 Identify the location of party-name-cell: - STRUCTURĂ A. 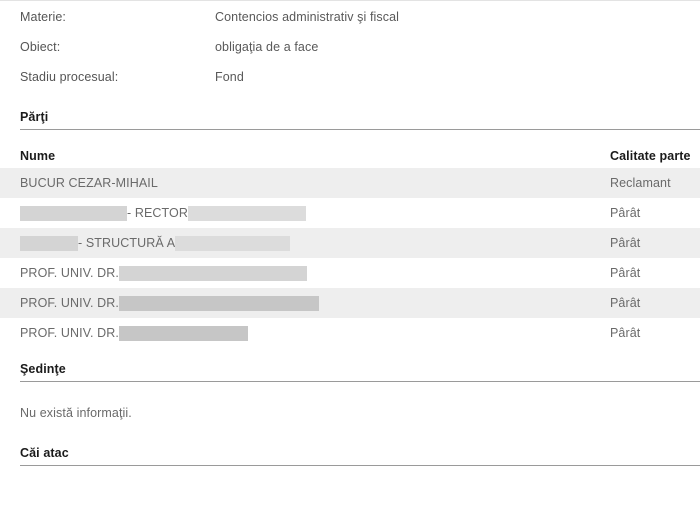
(315, 243).